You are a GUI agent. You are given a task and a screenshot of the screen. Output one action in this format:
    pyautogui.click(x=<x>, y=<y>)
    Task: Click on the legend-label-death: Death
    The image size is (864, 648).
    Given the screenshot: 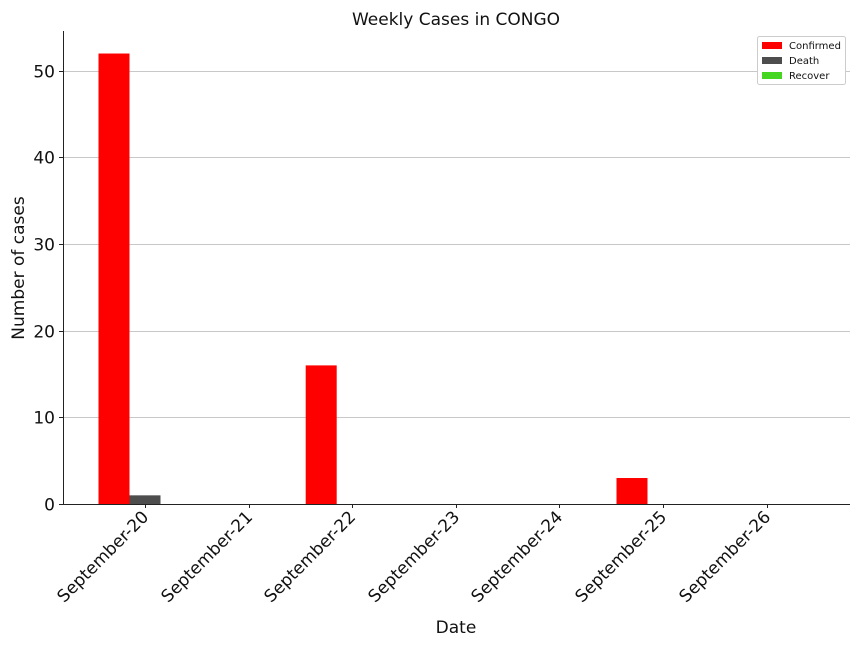 What is the action you would take?
    pyautogui.click(x=804, y=61)
    